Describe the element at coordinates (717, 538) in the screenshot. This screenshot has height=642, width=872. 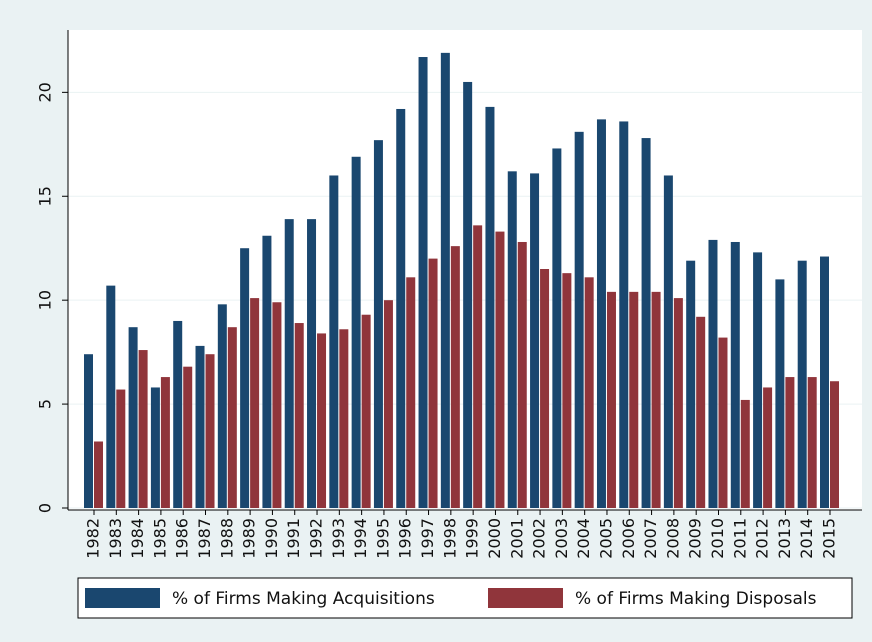
I see `x-tick-label: 2010` at that location.